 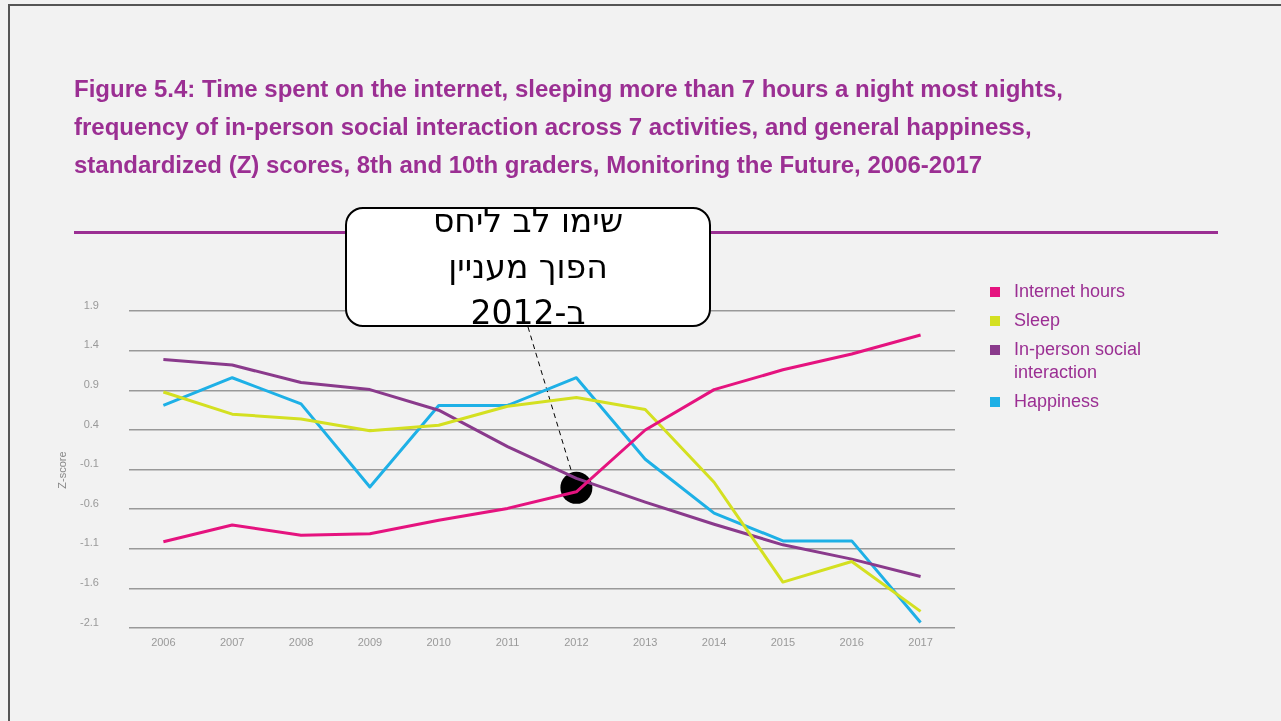 What do you see at coordinates (91, 423) in the screenshot?
I see `y-tick-label: 0.4` at bounding box center [91, 423].